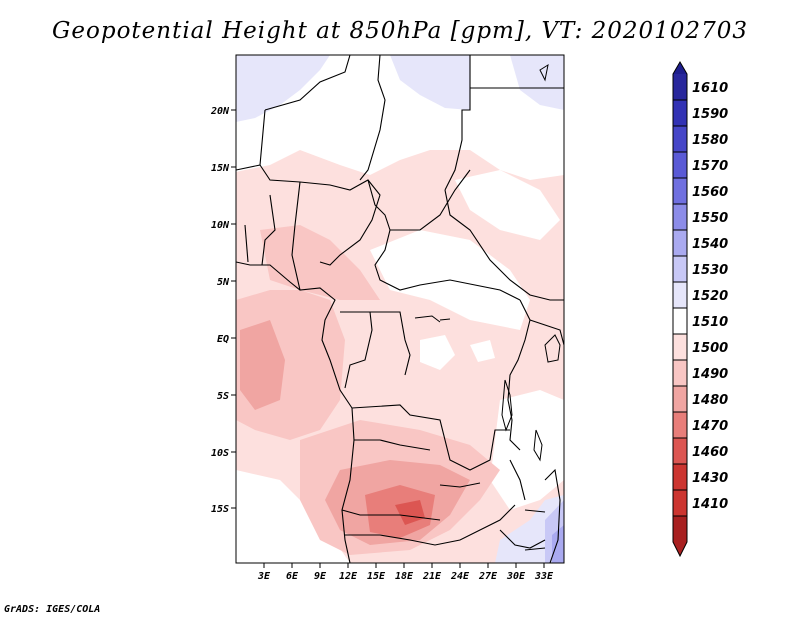 The image size is (800, 618). Describe the element at coordinates (320, 576) in the screenshot. I see `lon-label-9e: 9E` at that location.